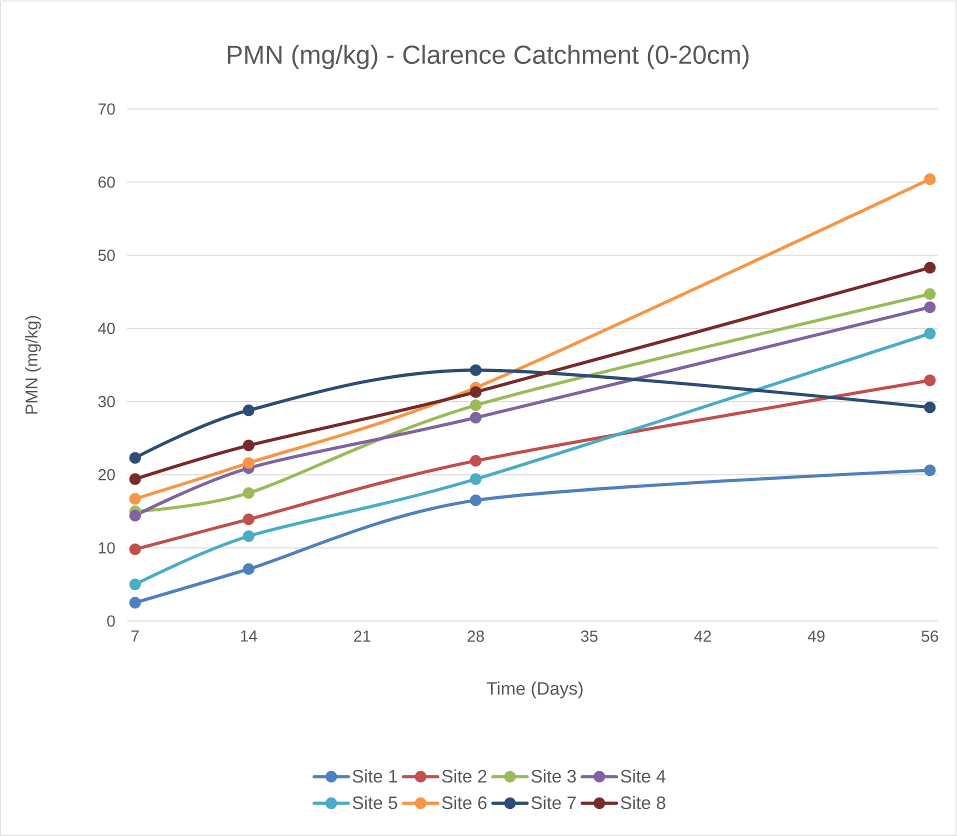  Describe the element at coordinates (33, 365) in the screenshot. I see `y-axis-title: PMN (mg/kg)` at that location.